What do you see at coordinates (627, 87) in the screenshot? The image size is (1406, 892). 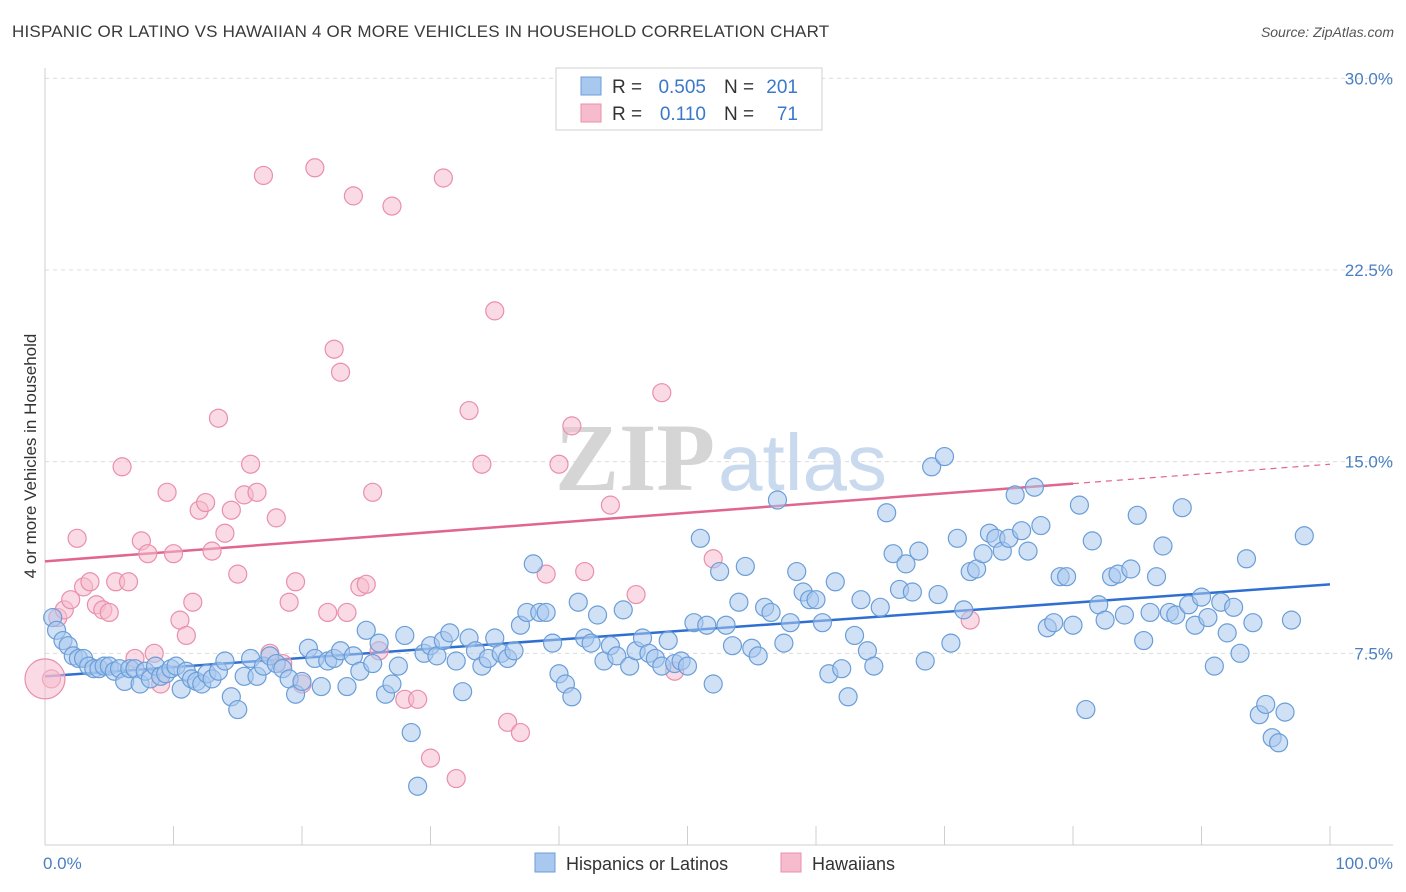 I see `legend-r-label-1: R =` at bounding box center [627, 87].